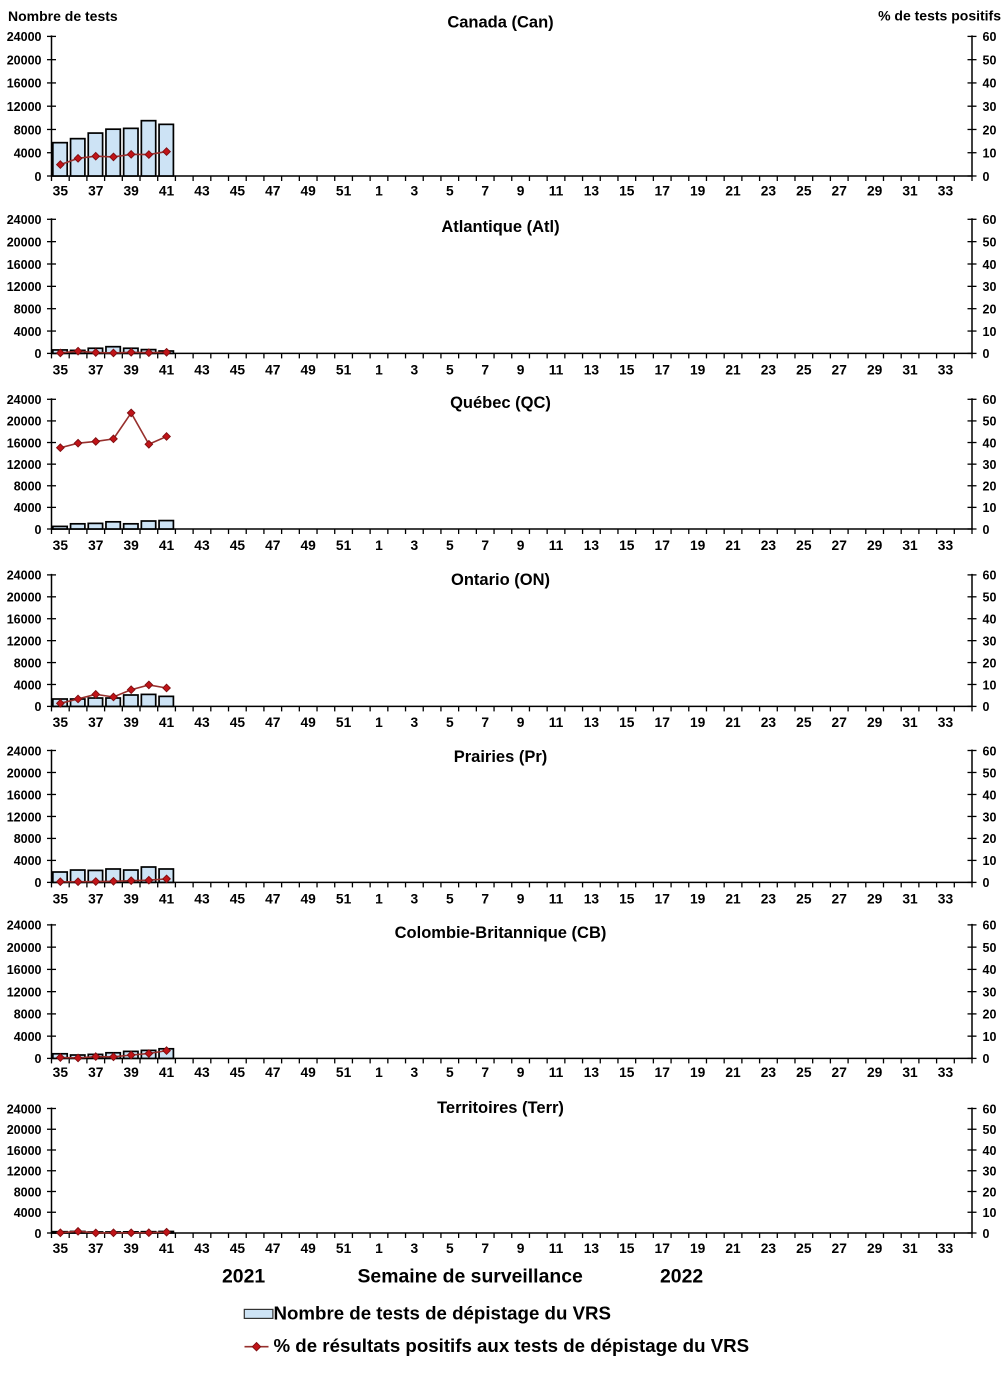 The height and width of the screenshot is (1379, 1004). I want to click on svg-text: 8000, so click(28, 663).